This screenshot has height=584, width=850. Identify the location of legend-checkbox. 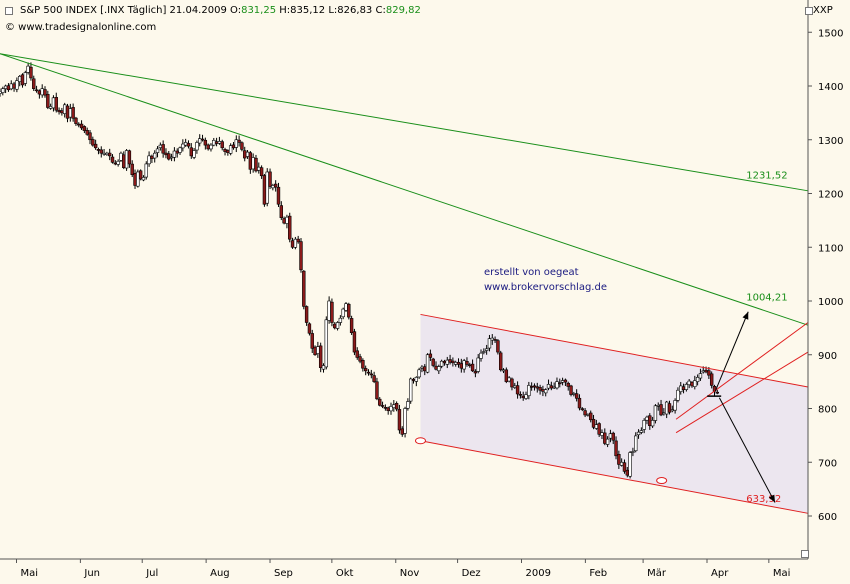
(9, 11).